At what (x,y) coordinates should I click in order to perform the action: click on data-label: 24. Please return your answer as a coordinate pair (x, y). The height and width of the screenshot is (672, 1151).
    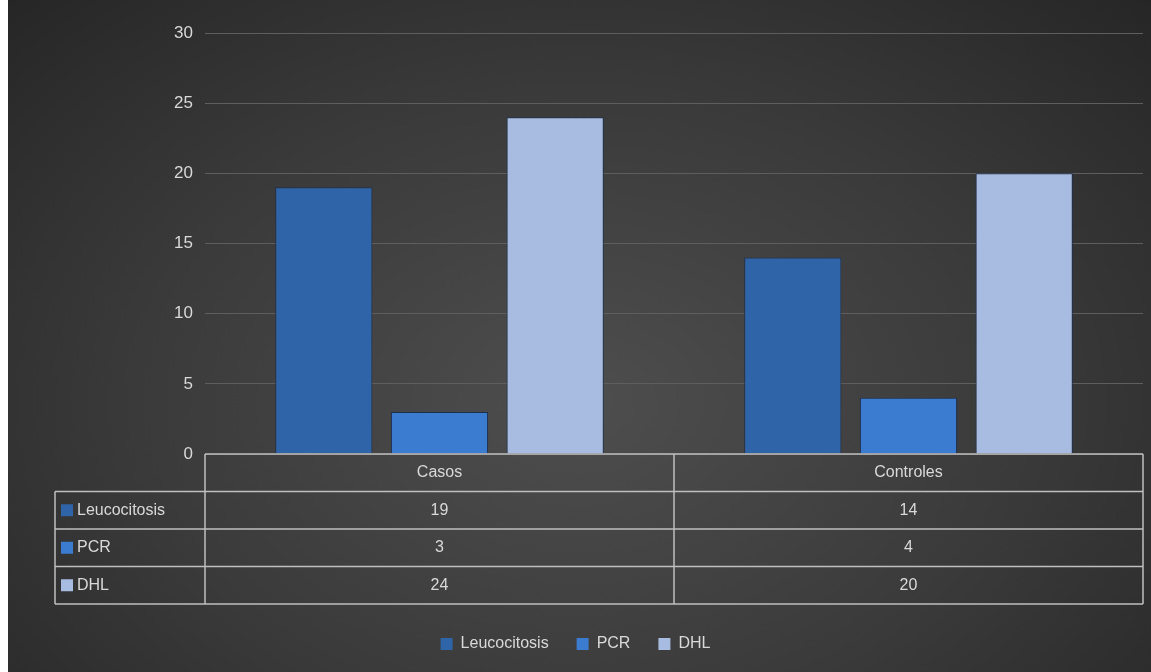
    Looking at the image, I should click on (439, 584).